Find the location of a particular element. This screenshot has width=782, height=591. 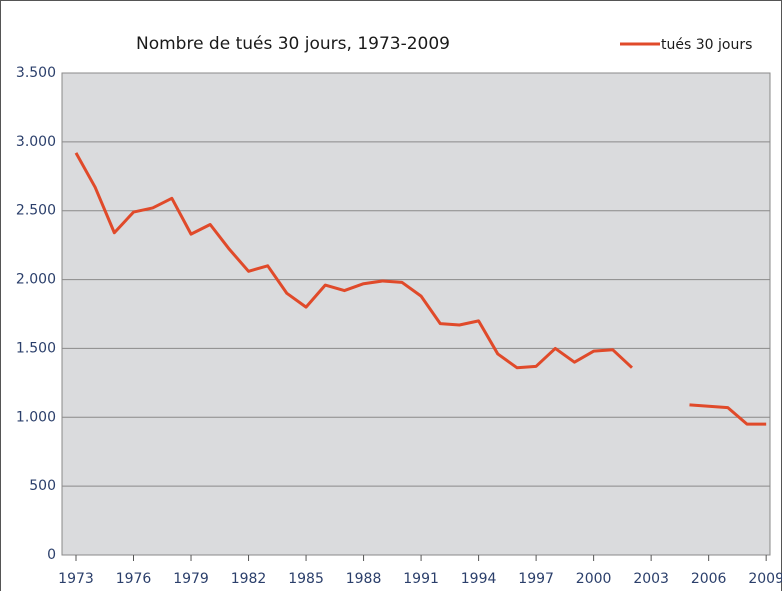

x-tick-label: 2006 is located at coordinates (709, 579).